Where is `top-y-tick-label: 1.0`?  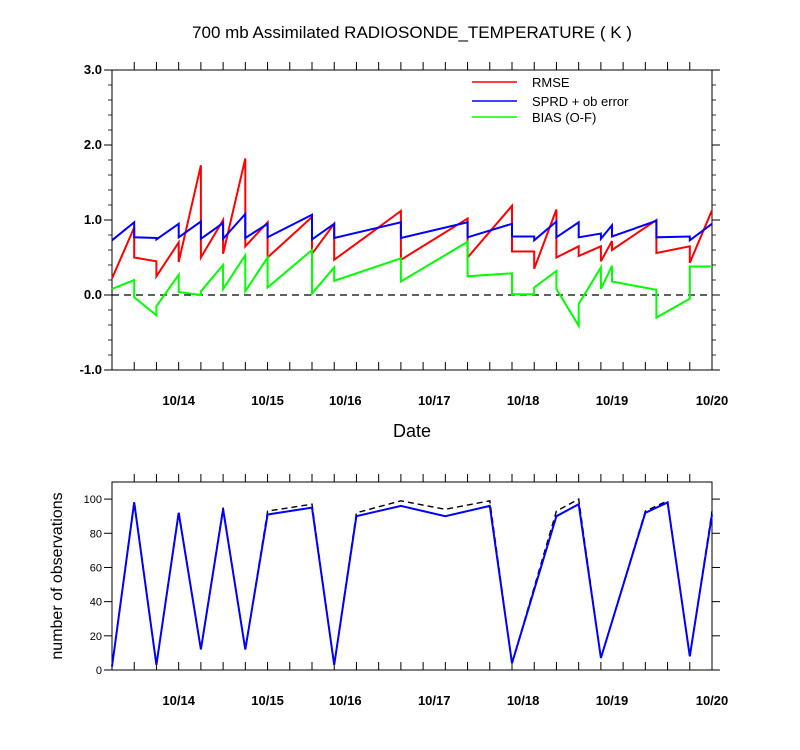 top-y-tick-label: 1.0 is located at coordinates (93, 219).